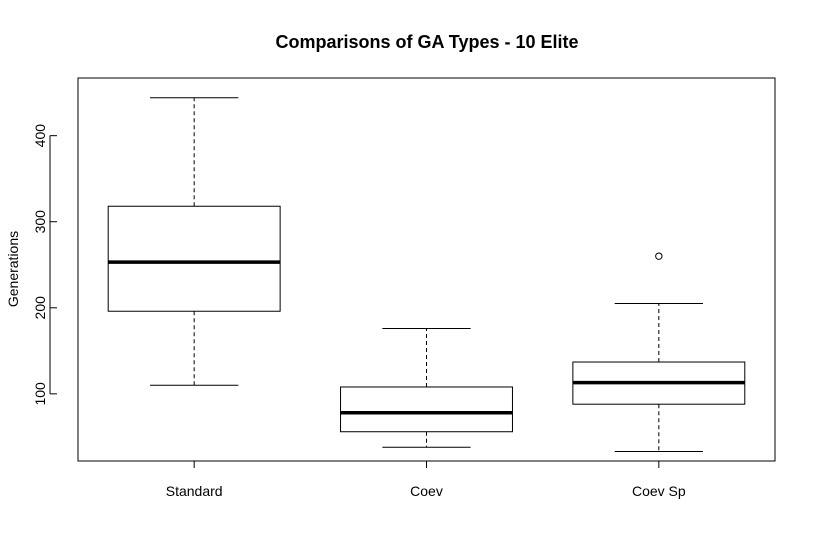 This screenshot has height=559, width=816. Describe the element at coordinates (659, 256) in the screenshot. I see `outlier-point` at that location.